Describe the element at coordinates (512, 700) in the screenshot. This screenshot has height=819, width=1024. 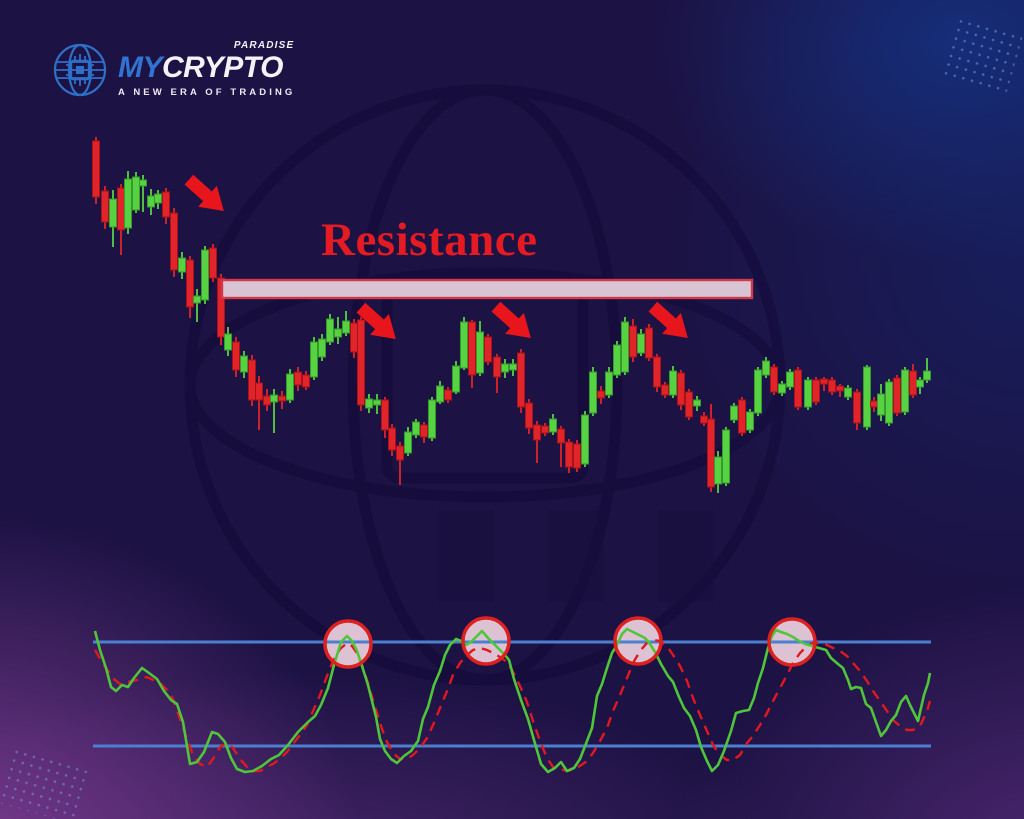
I see `stochastic-k-line` at that location.